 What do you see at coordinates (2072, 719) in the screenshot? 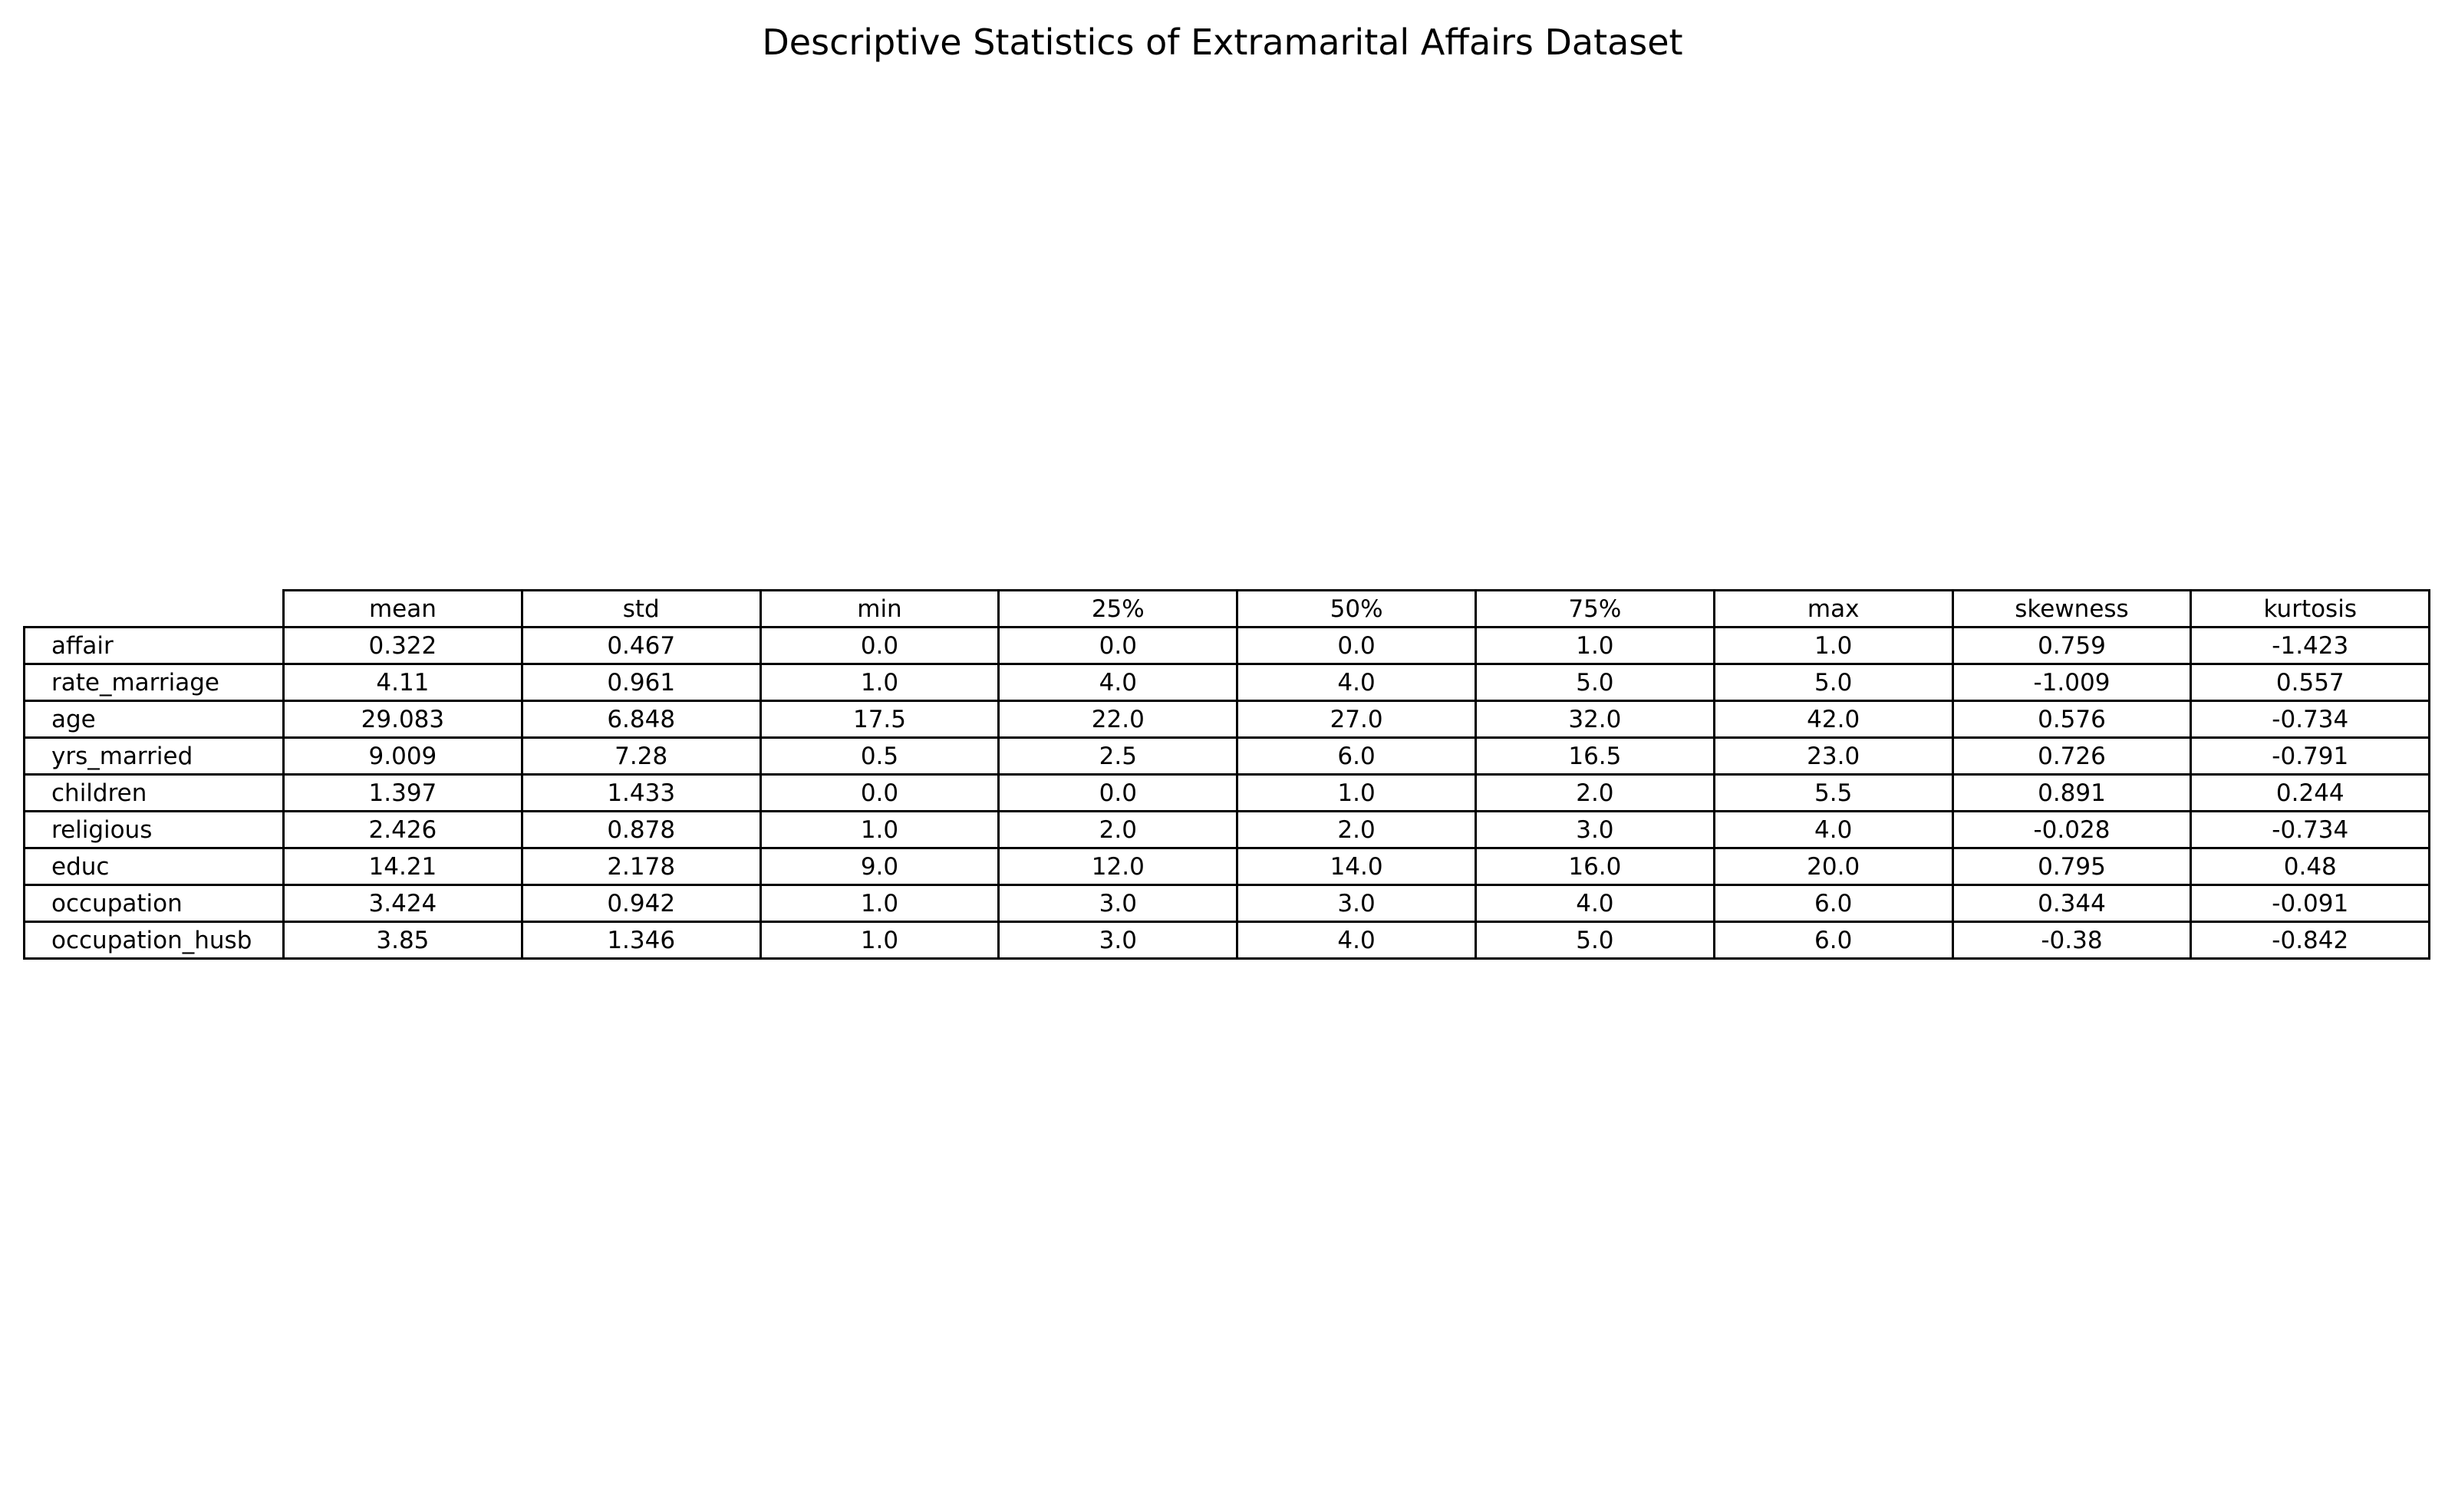
I see `table-cell: 0.576` at bounding box center [2072, 719].